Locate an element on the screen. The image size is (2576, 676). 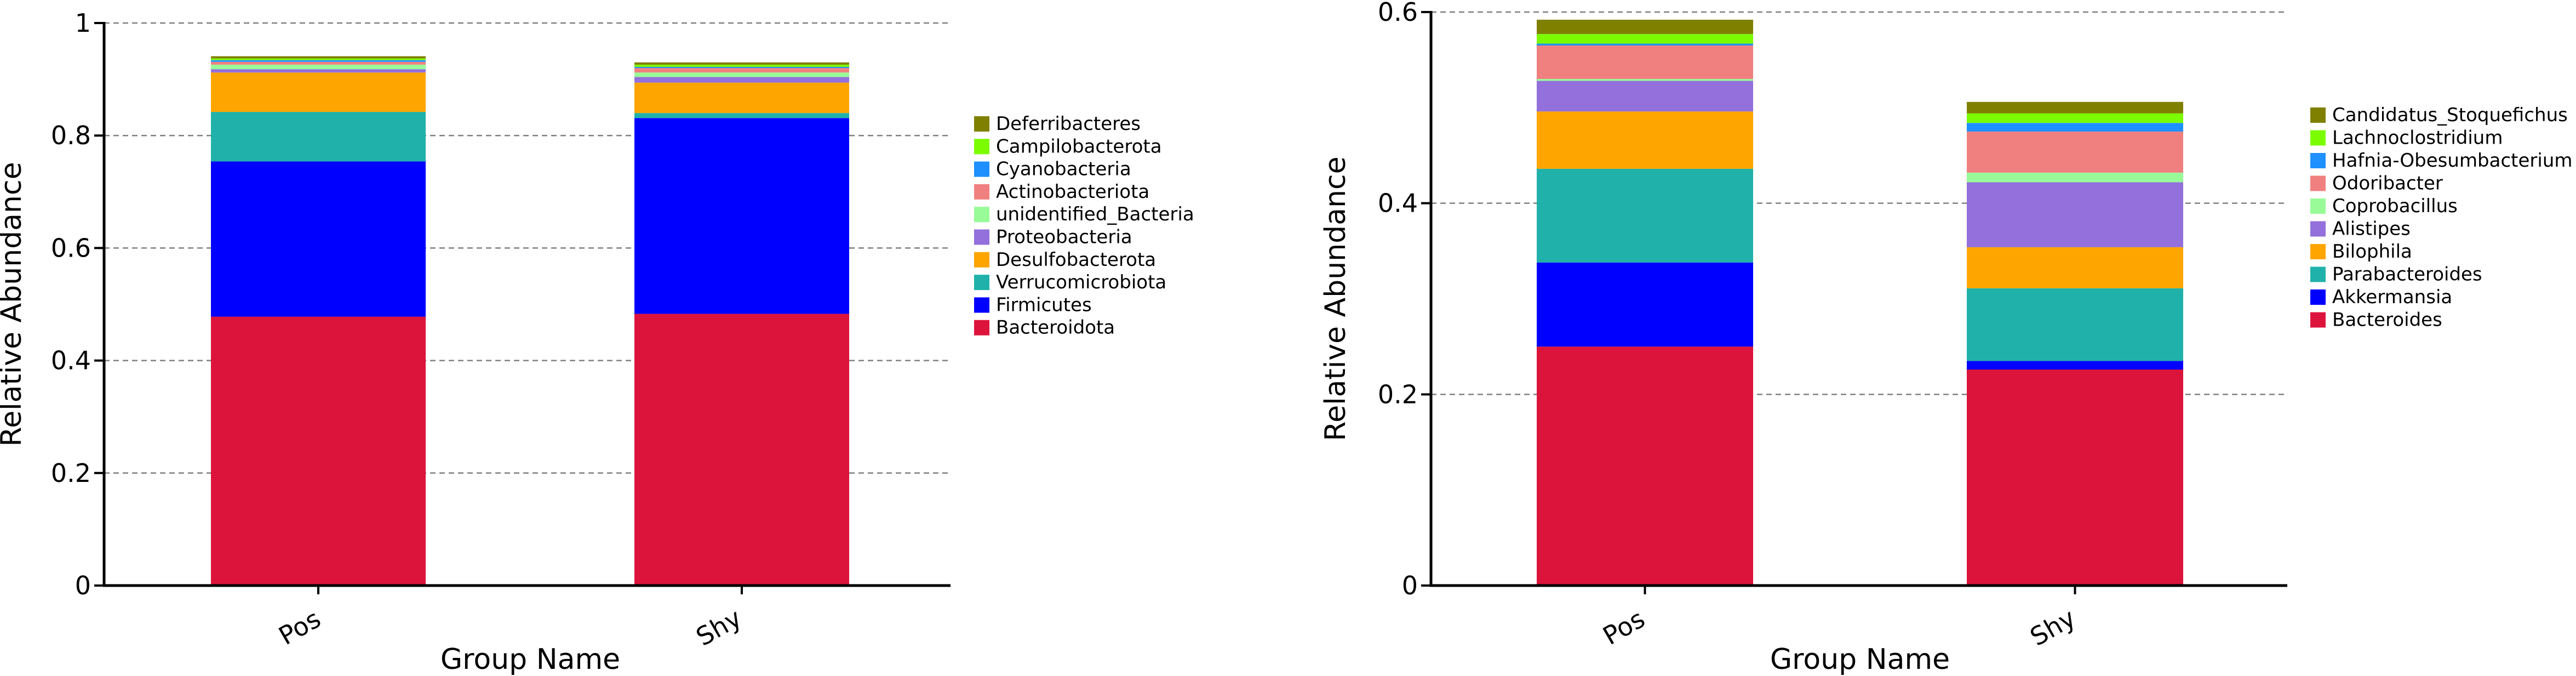
bar-segment-shy-bacteroidota is located at coordinates (741, 450).